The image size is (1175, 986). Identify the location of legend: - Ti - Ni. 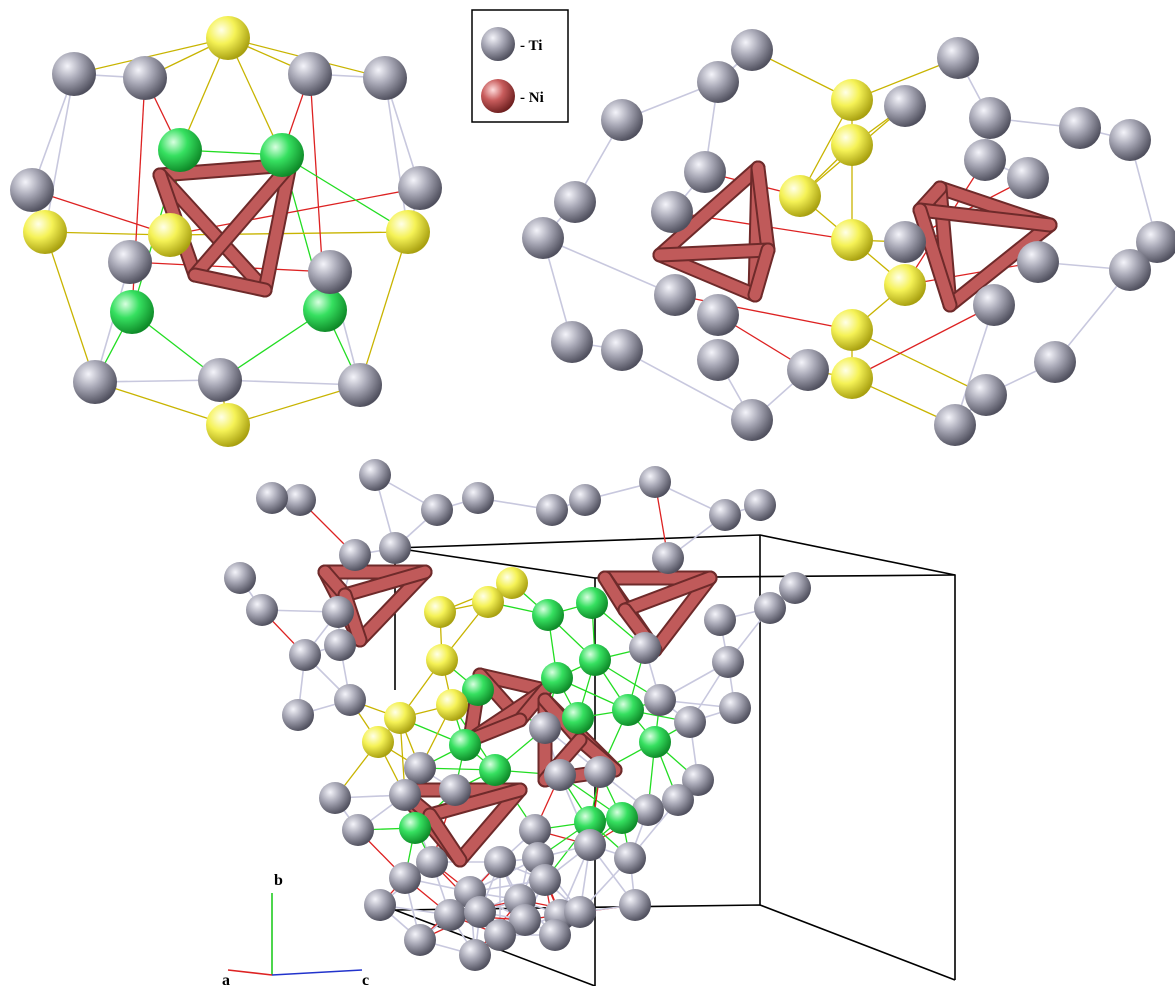
(520, 66).